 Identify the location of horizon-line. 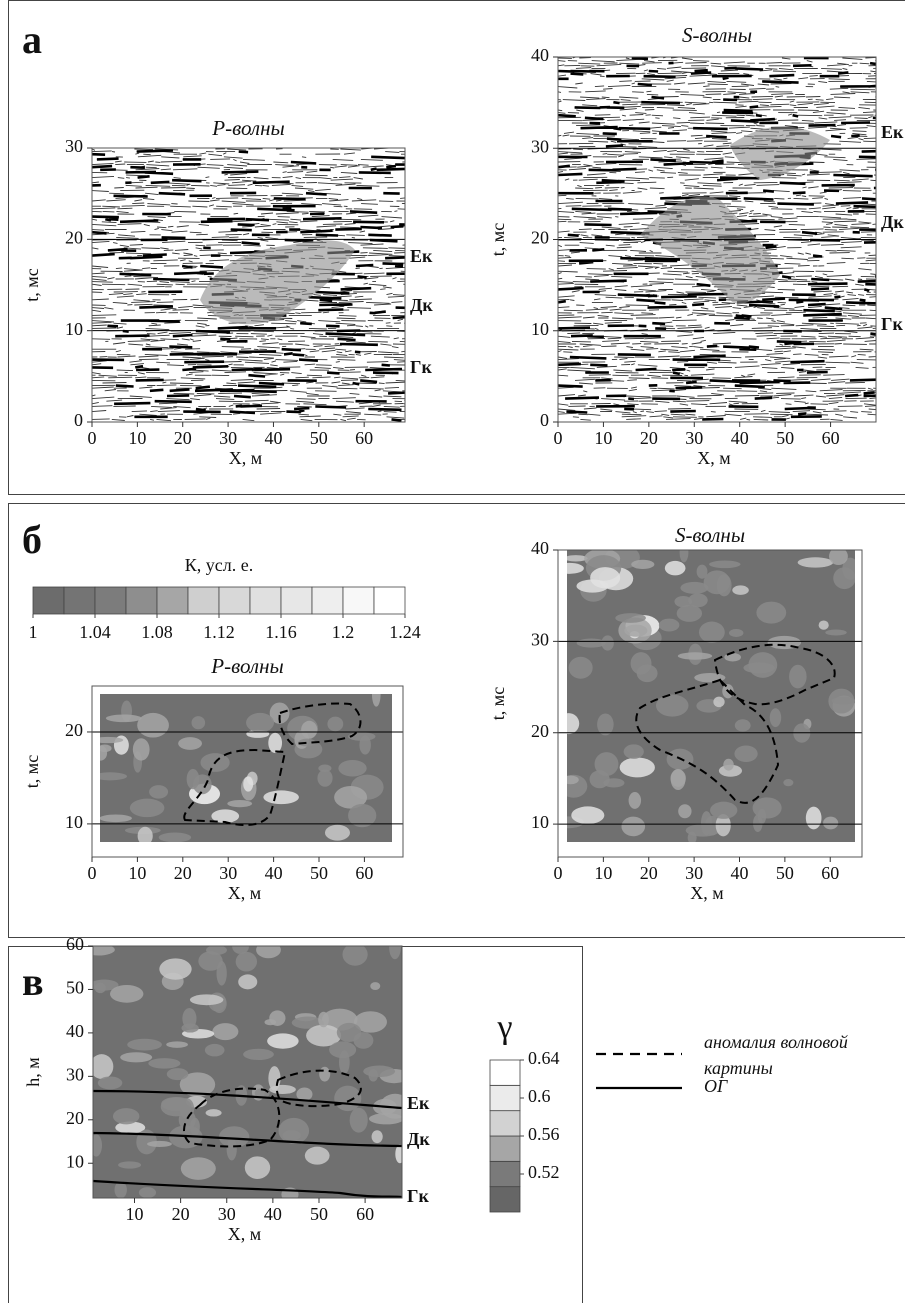
(247, 1139).